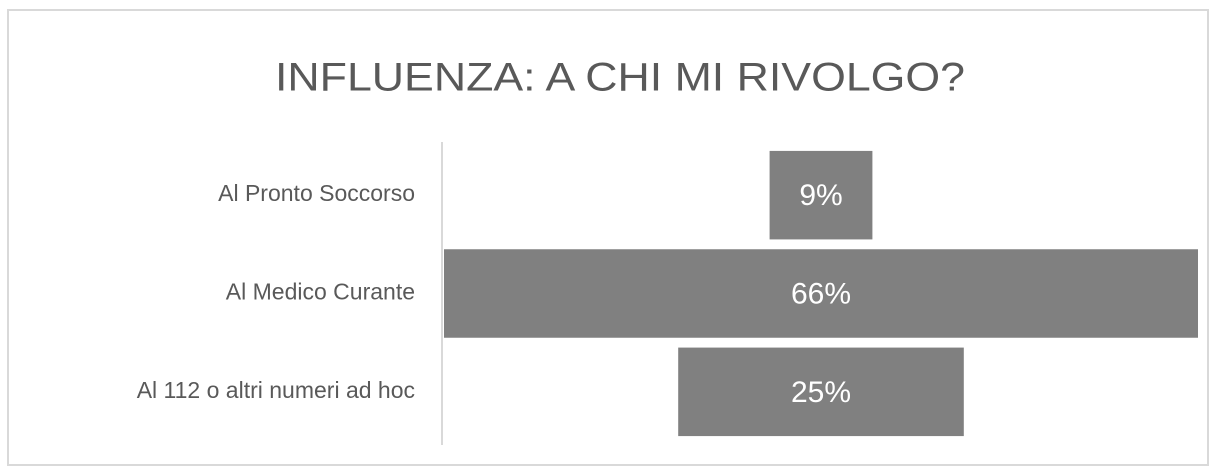 The width and height of the screenshot is (1211, 470). Describe the element at coordinates (316, 193) in the screenshot. I see `category-label: Al Pronto Soccorso` at that location.